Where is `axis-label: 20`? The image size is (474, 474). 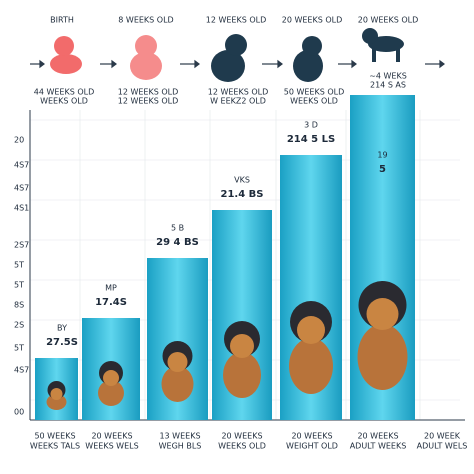 axis-label: 20 is located at coordinates (19, 140).